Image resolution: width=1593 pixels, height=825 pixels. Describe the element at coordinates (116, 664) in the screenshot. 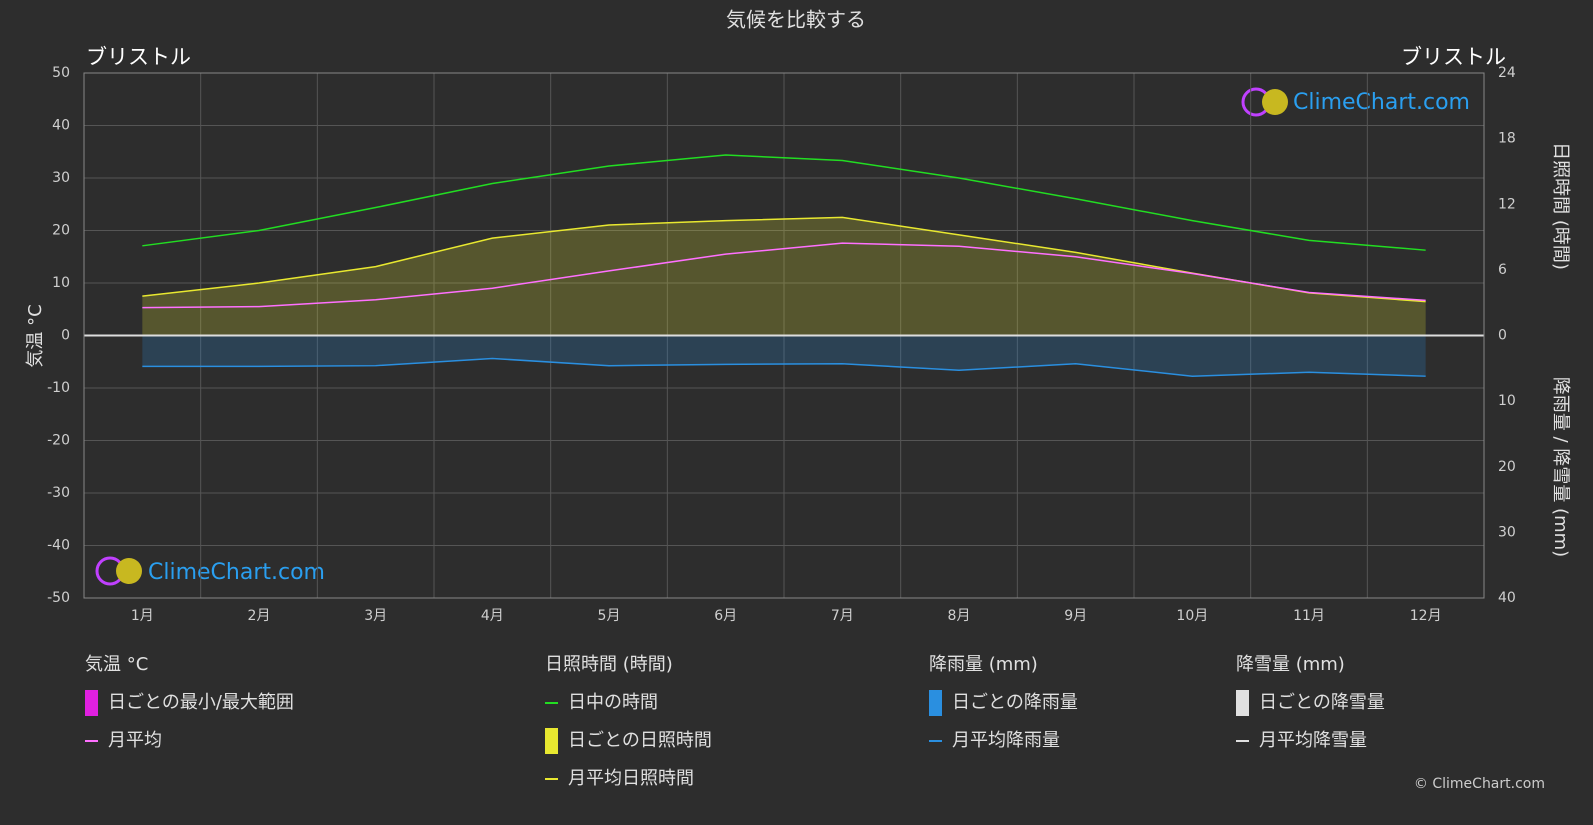

I see `legend-title: 気温 °C` at that location.